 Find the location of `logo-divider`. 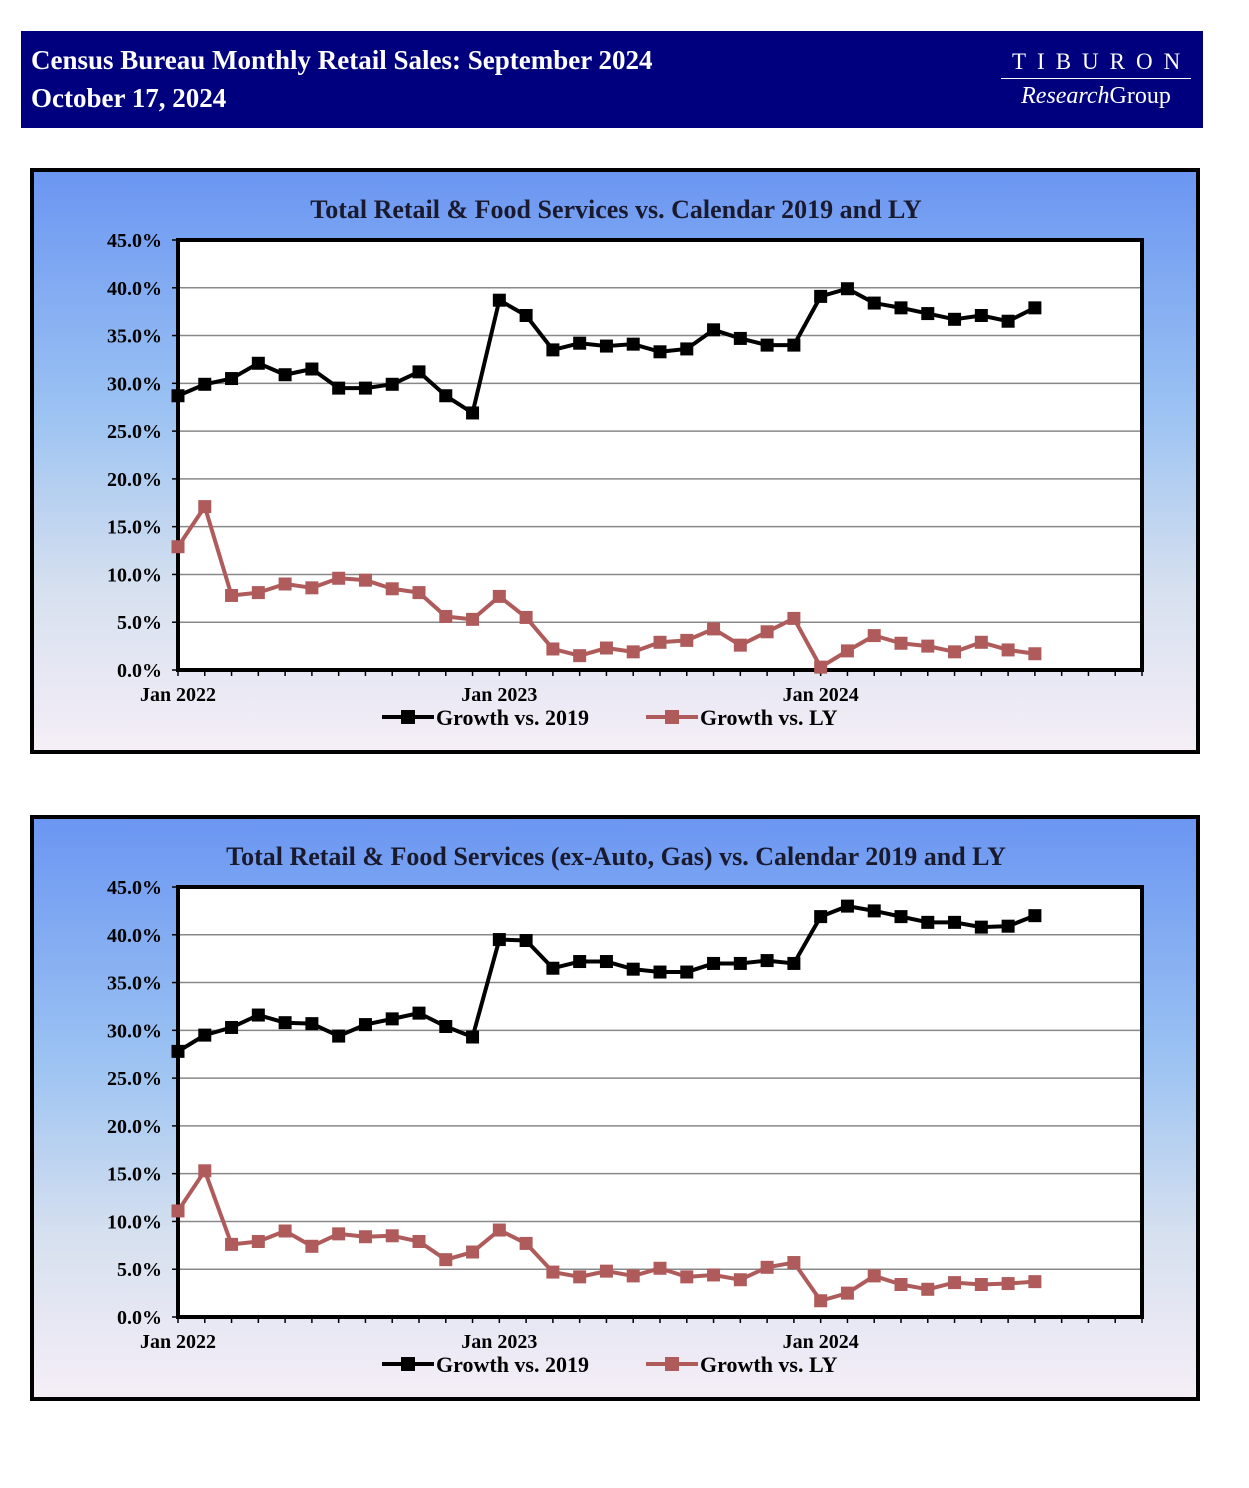

logo-divider is located at coordinates (1096, 78).